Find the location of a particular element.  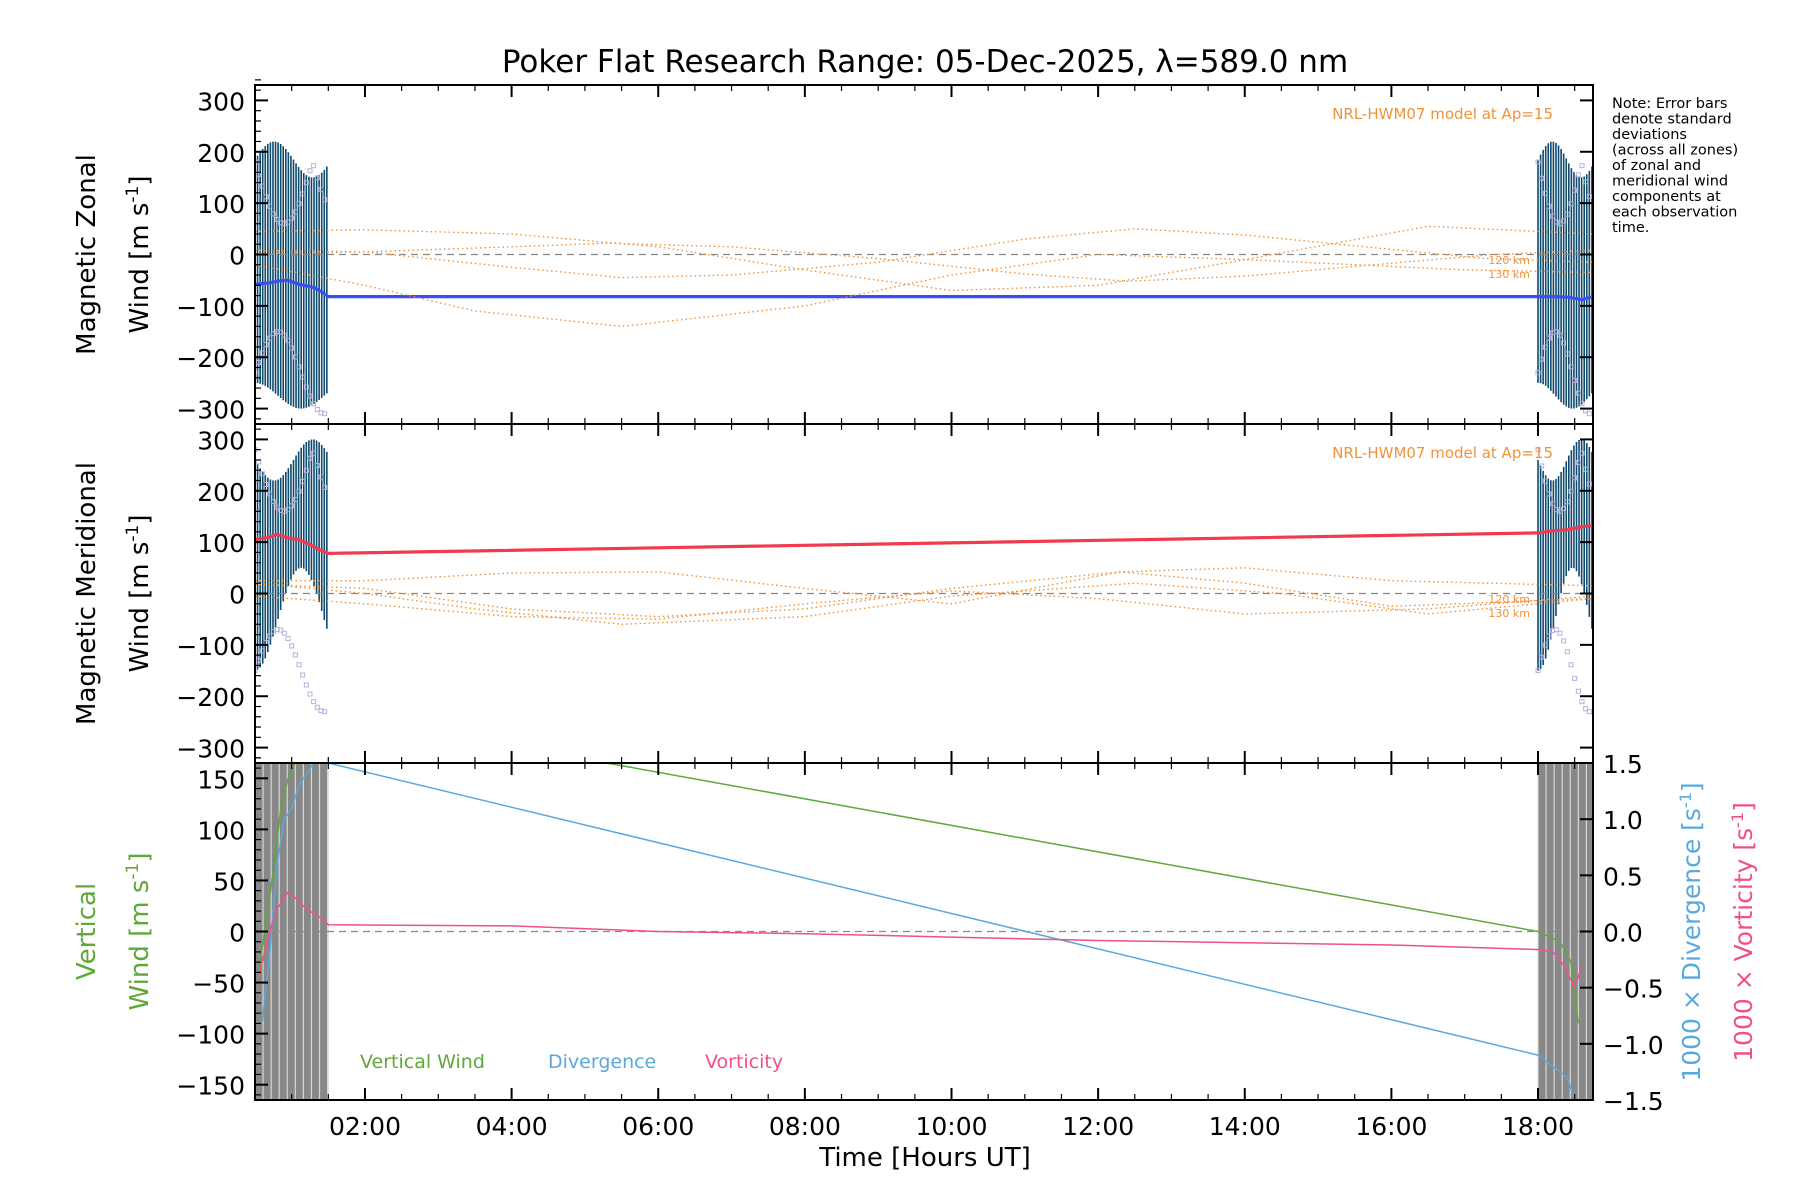

note-line: deviations is located at coordinates (1649, 135).